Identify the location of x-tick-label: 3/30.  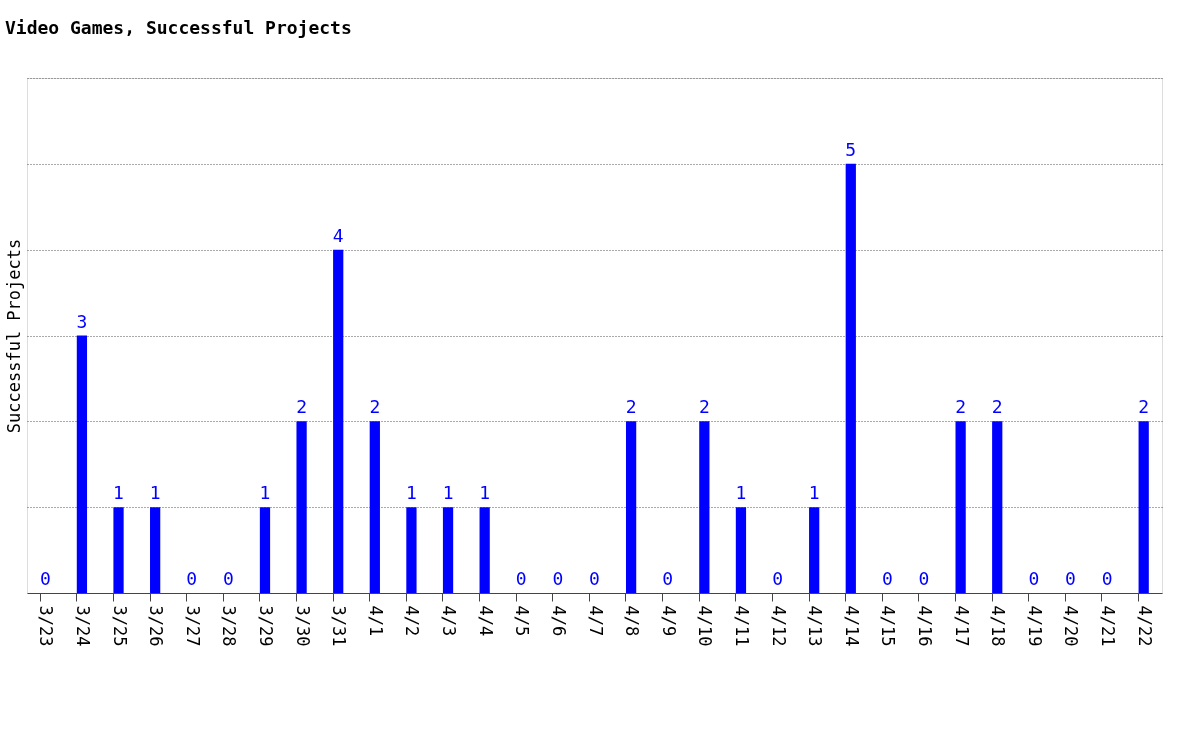
(302, 626).